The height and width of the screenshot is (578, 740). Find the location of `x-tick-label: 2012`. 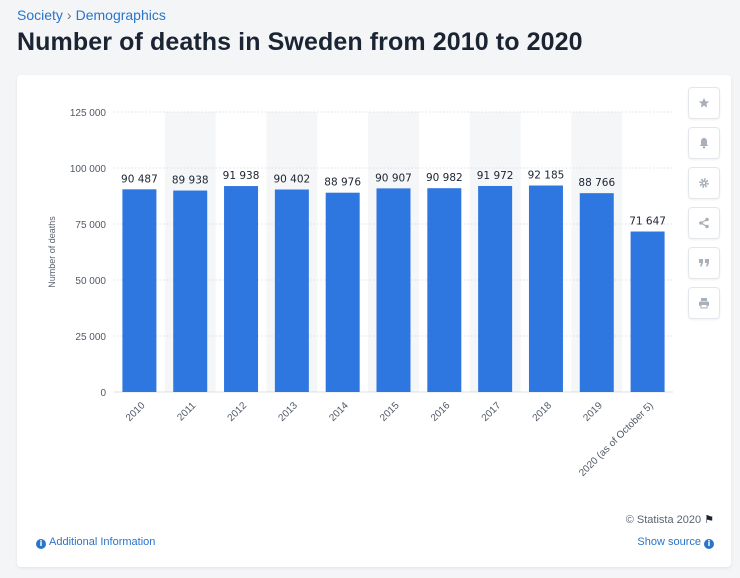

x-tick-label: 2012 is located at coordinates (238, 412).